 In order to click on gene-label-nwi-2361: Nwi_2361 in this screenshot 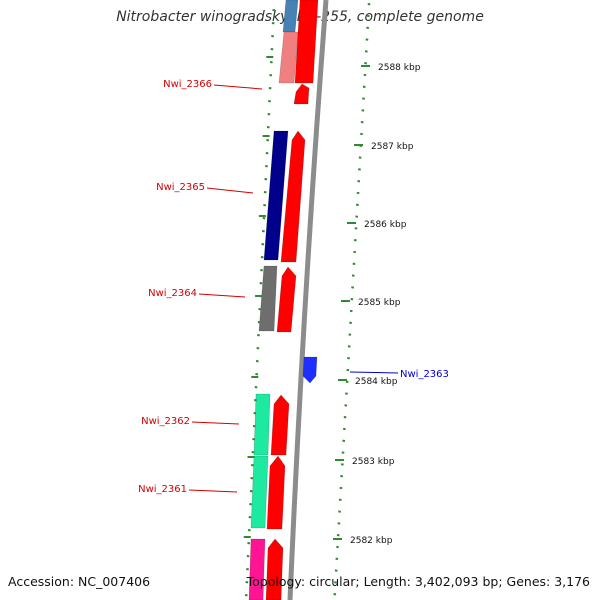, I will do `click(162, 489)`.